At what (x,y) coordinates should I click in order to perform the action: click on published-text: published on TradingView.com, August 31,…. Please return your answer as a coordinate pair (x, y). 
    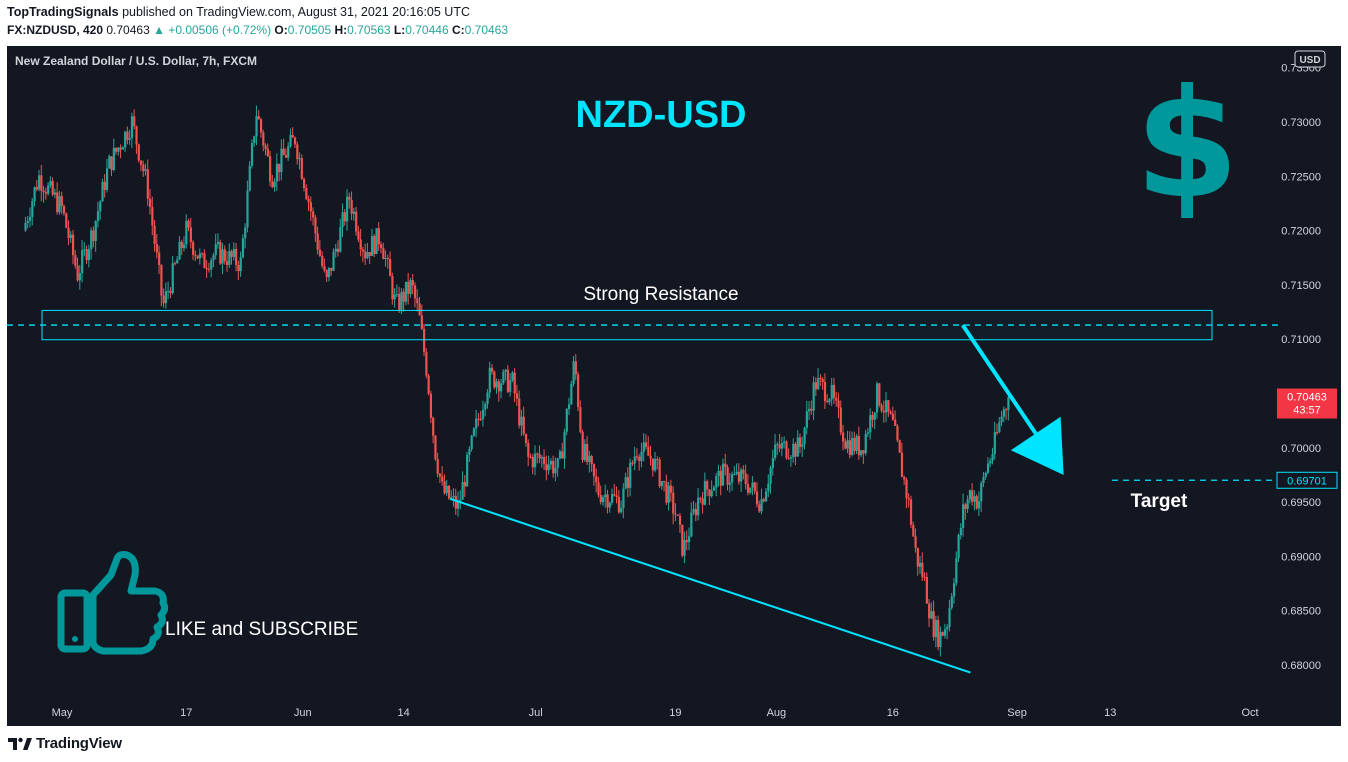
    Looking at the image, I should click on (294, 12).